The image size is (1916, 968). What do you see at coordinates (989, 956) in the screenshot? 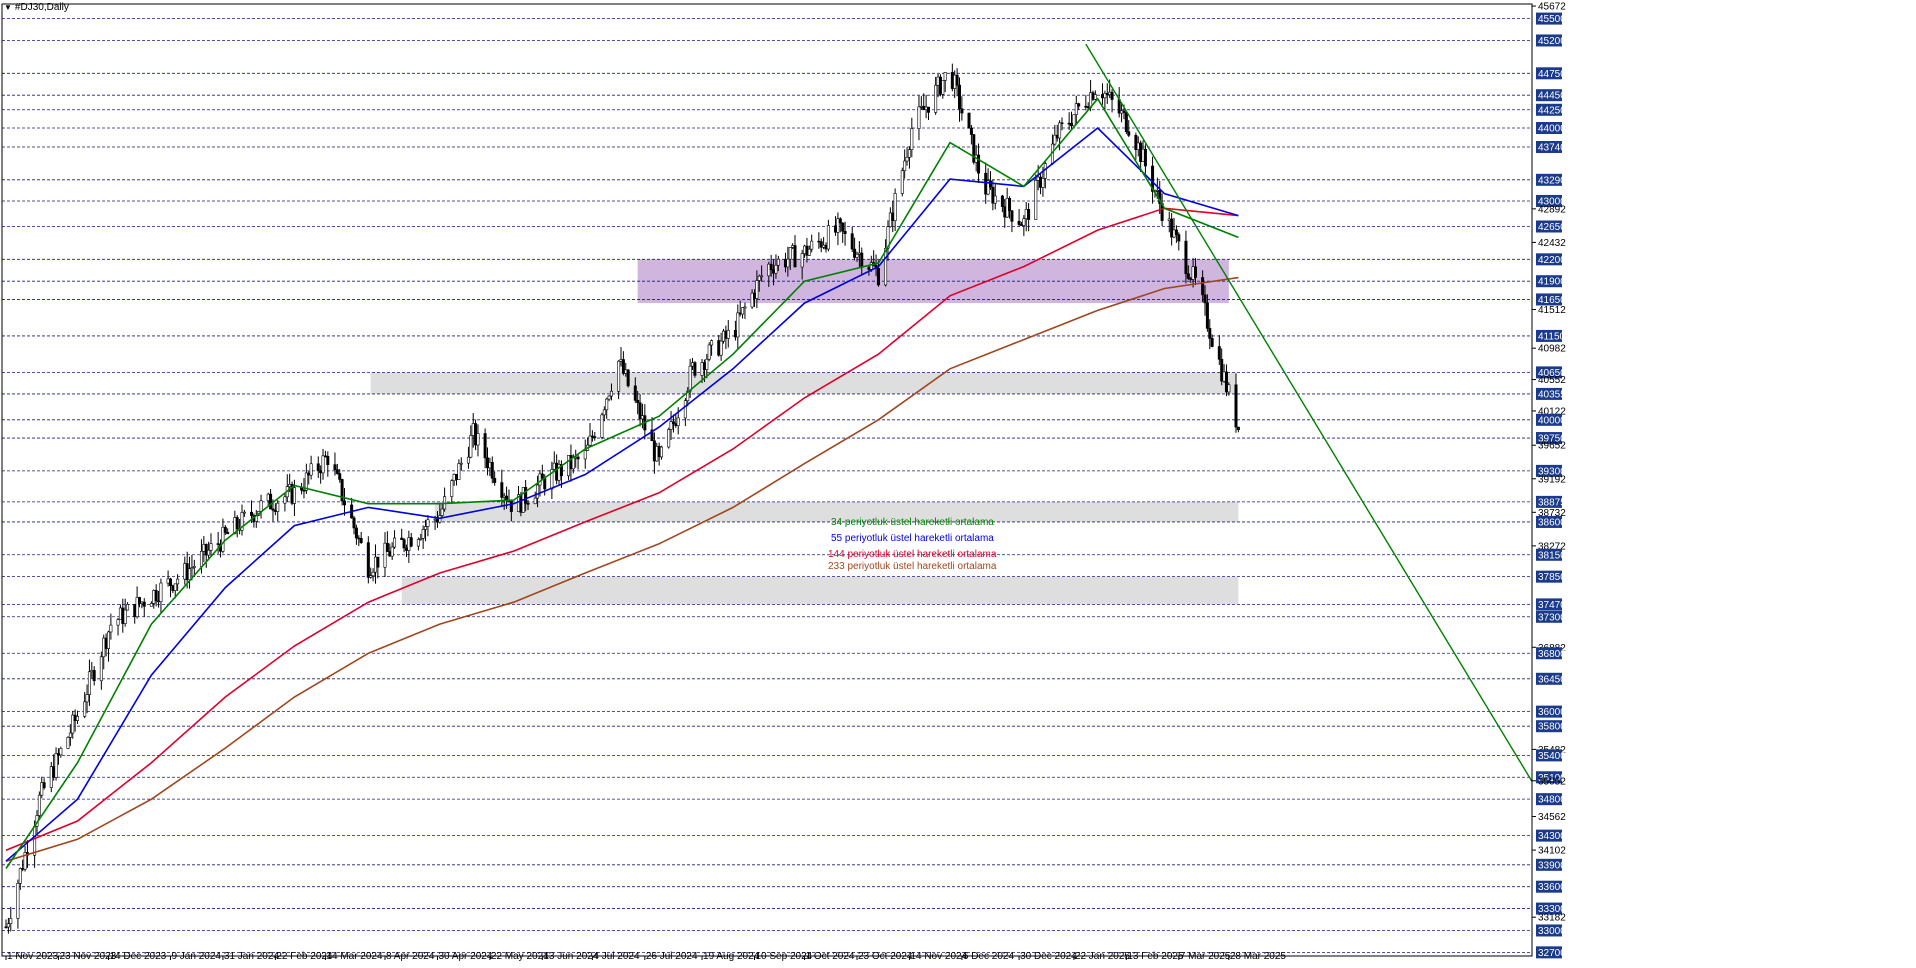
I see `date-label: 6 Dec 2024` at bounding box center [989, 956].